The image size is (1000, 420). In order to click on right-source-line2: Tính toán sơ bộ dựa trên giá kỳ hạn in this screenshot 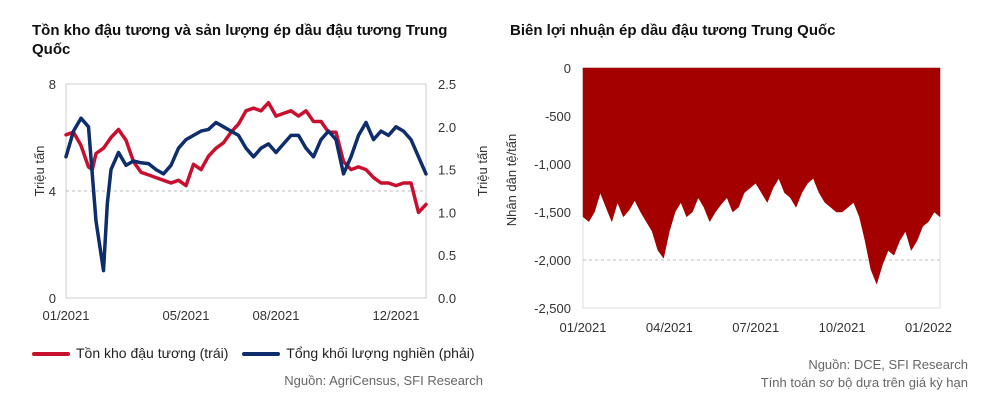, I will do `click(864, 382)`.